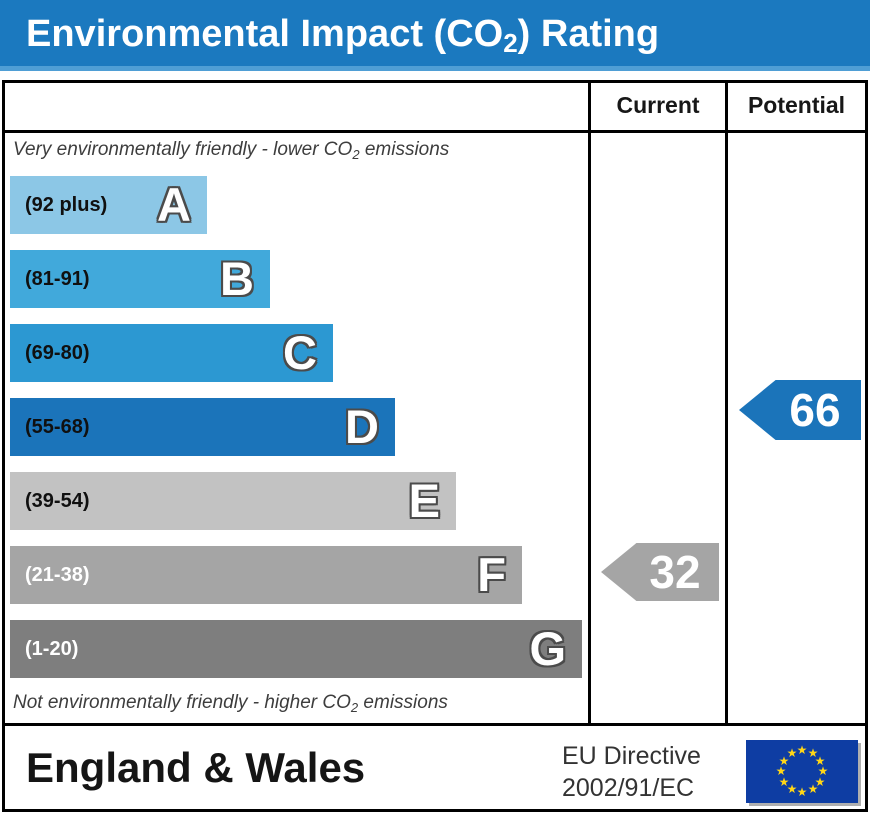  Describe the element at coordinates (296, 649) in the screenshot. I see `band-row-g: (1-20) G` at that location.